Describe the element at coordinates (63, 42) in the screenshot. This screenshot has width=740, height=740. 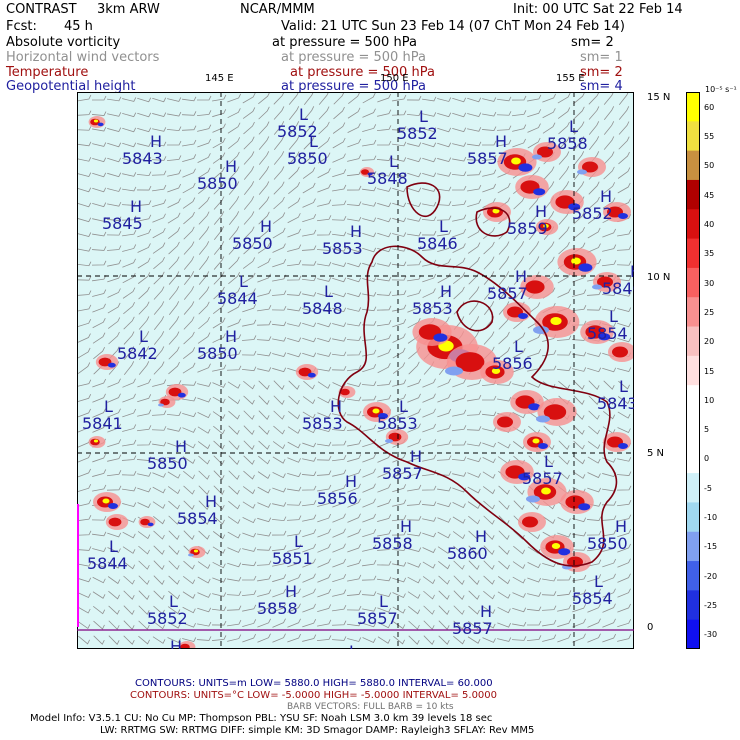
I see `field-name: Absolute vorticity` at that location.